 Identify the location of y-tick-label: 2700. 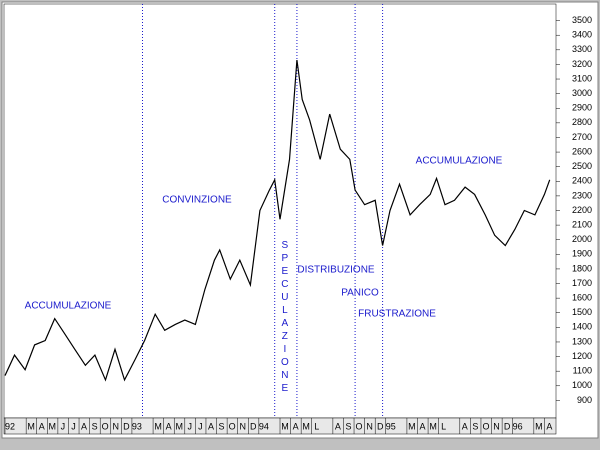
(582, 137).